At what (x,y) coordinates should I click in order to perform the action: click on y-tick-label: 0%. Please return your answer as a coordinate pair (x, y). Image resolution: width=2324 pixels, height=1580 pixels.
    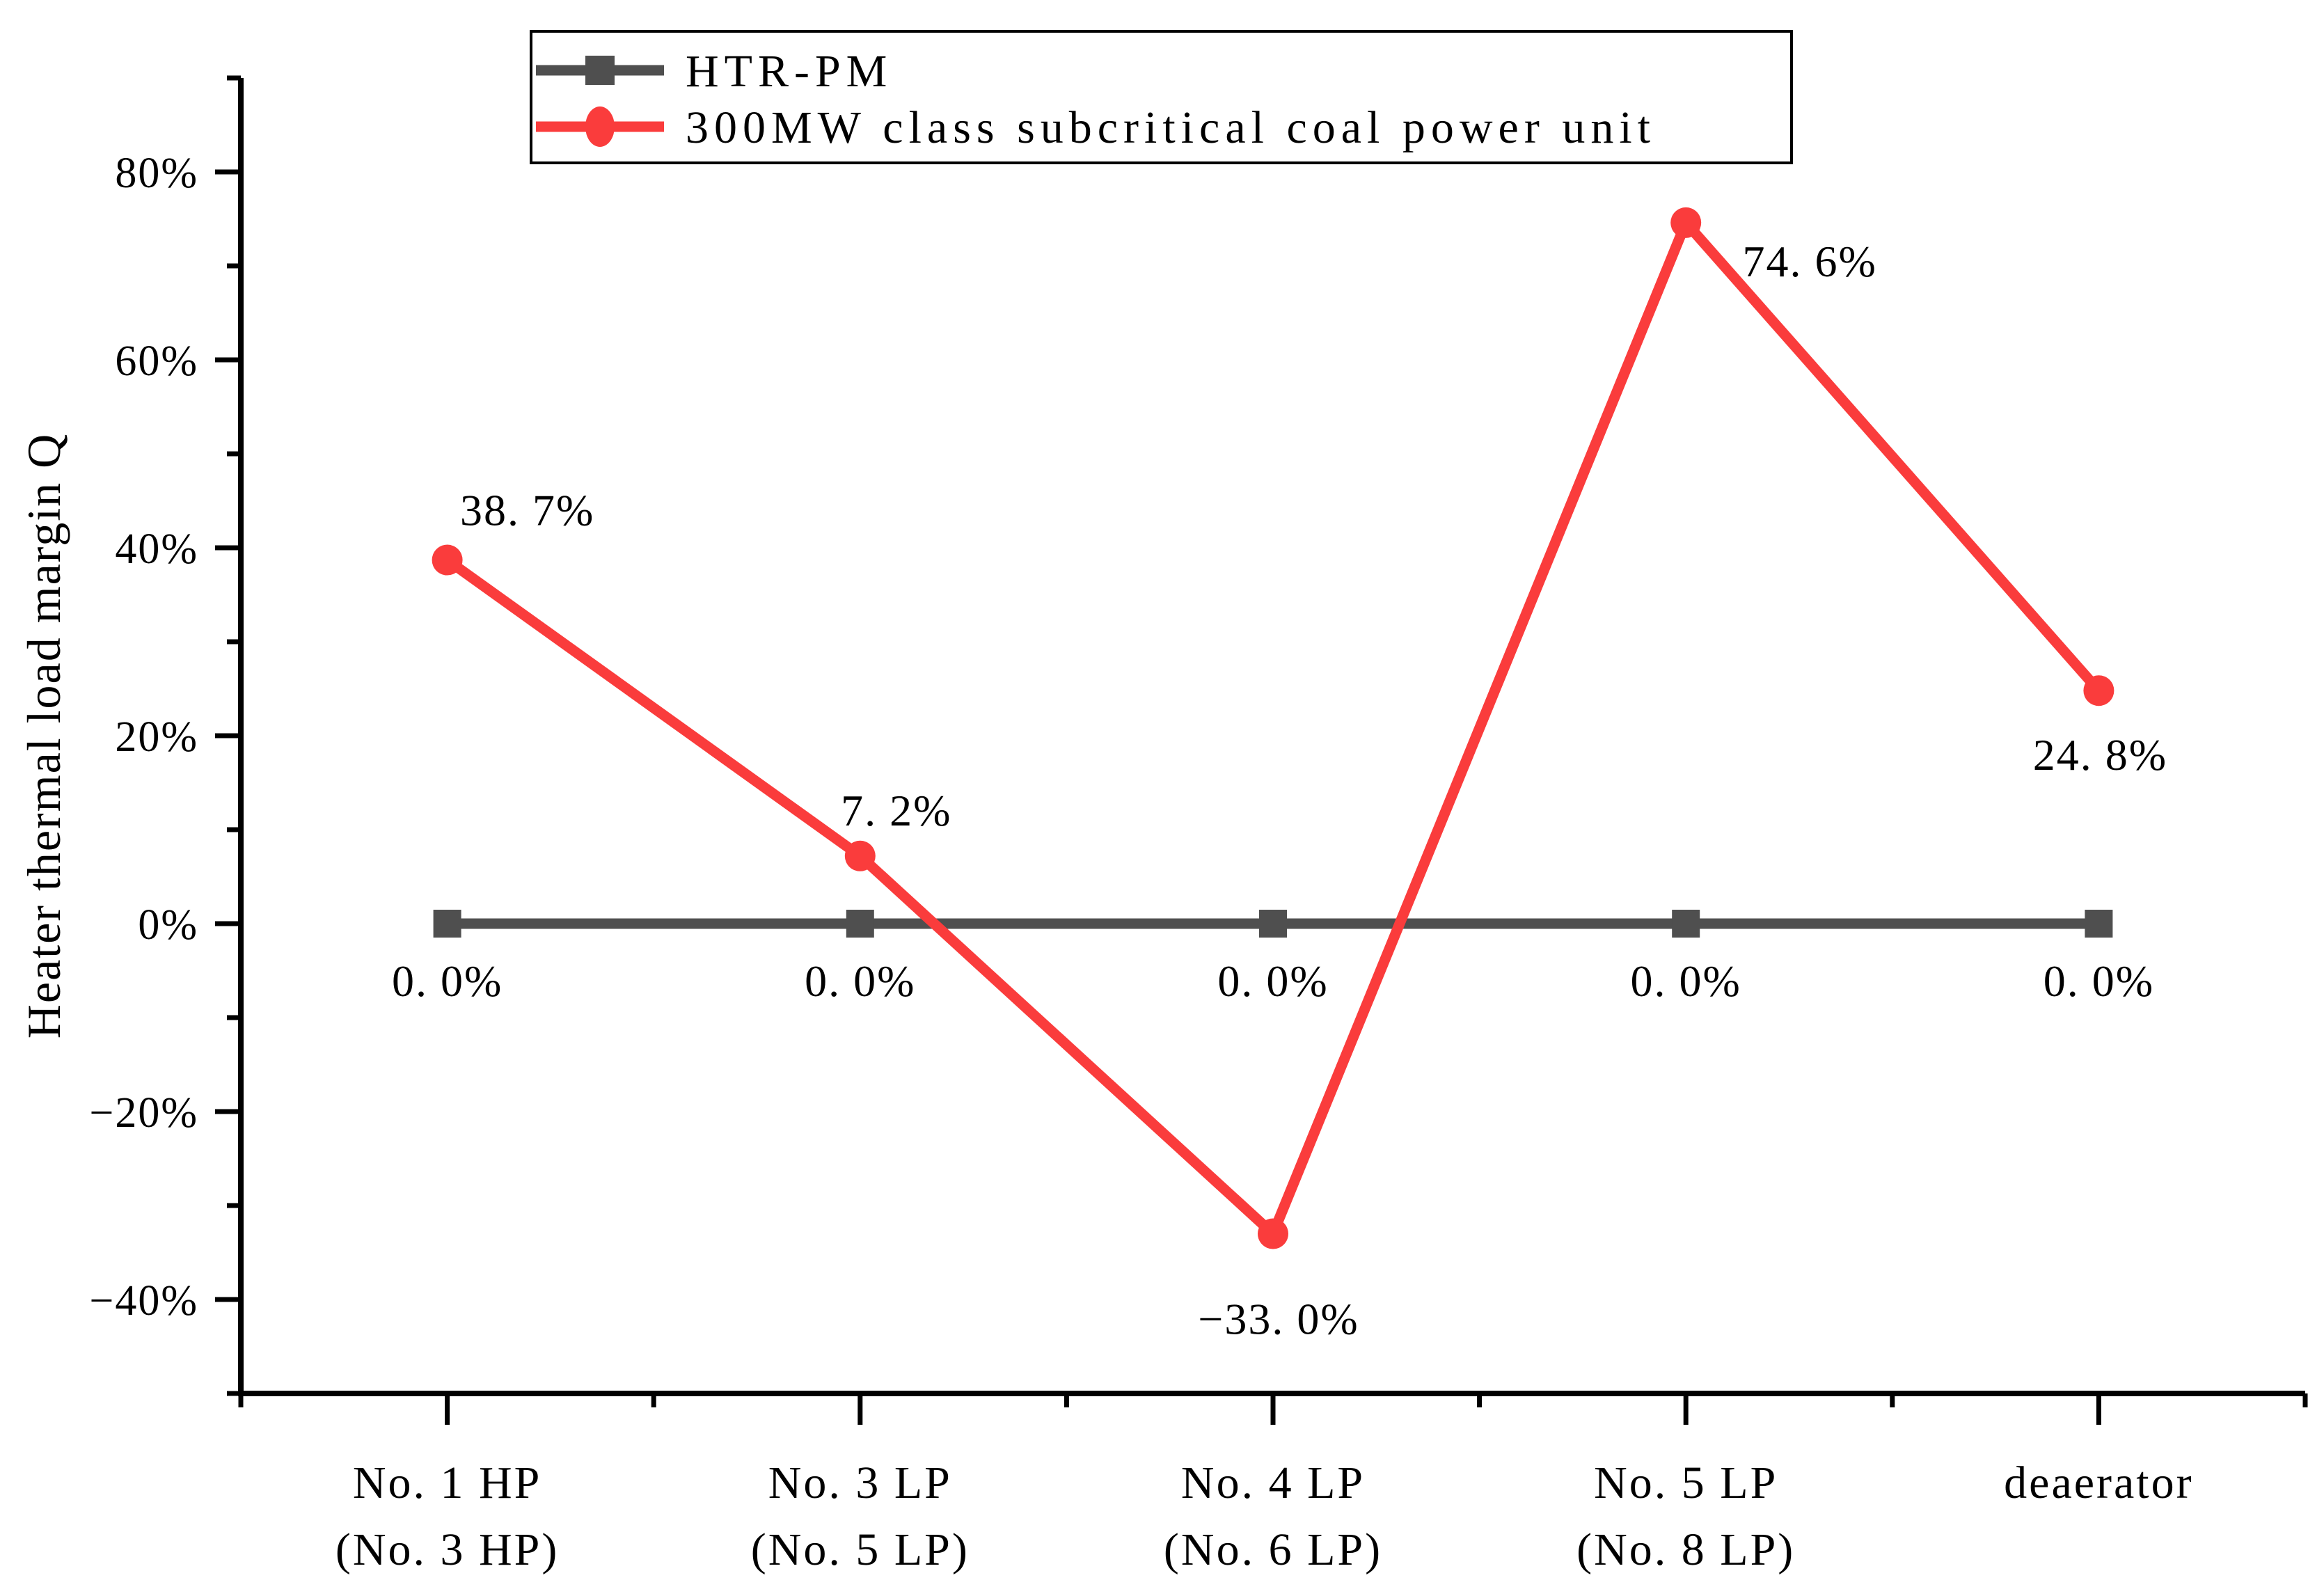
    Looking at the image, I should click on (168, 925).